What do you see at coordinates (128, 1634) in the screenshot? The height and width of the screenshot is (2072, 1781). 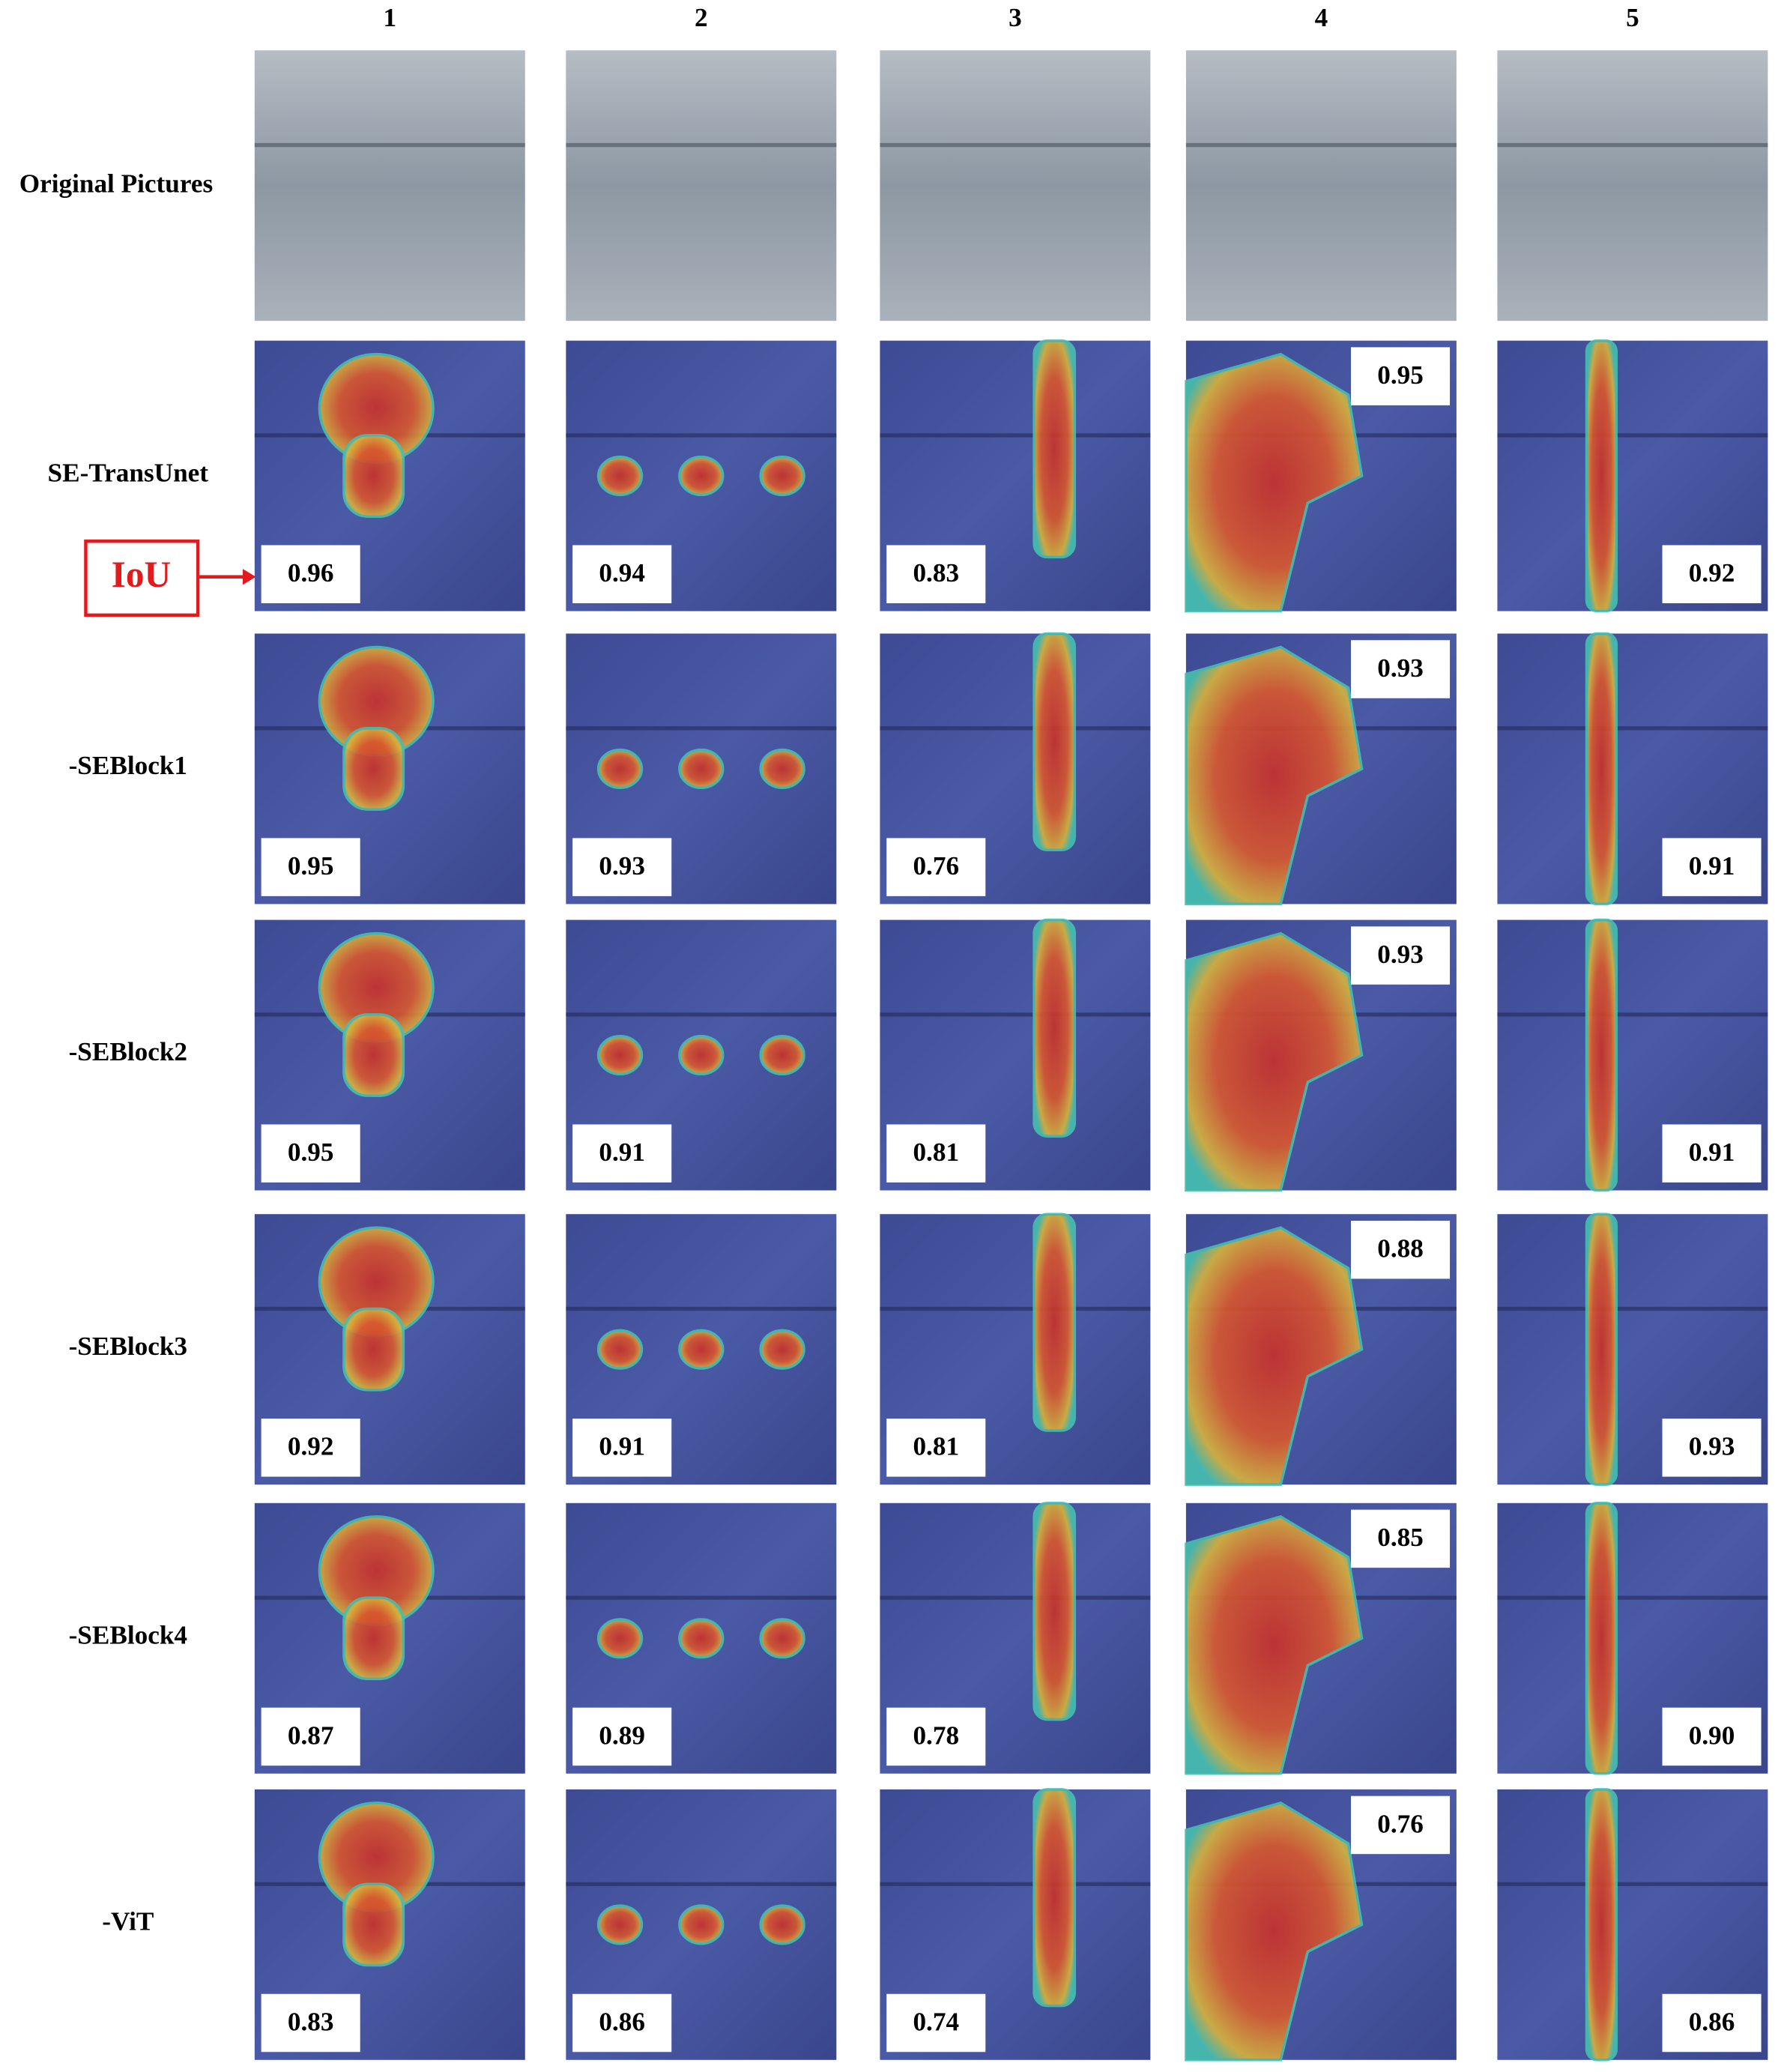 I see `row-label: -SEBlock4` at bounding box center [128, 1634].